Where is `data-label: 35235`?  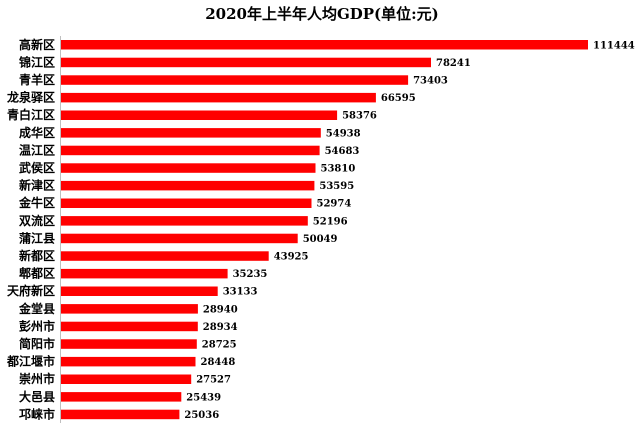
data-label: 35235 is located at coordinates (250, 274).